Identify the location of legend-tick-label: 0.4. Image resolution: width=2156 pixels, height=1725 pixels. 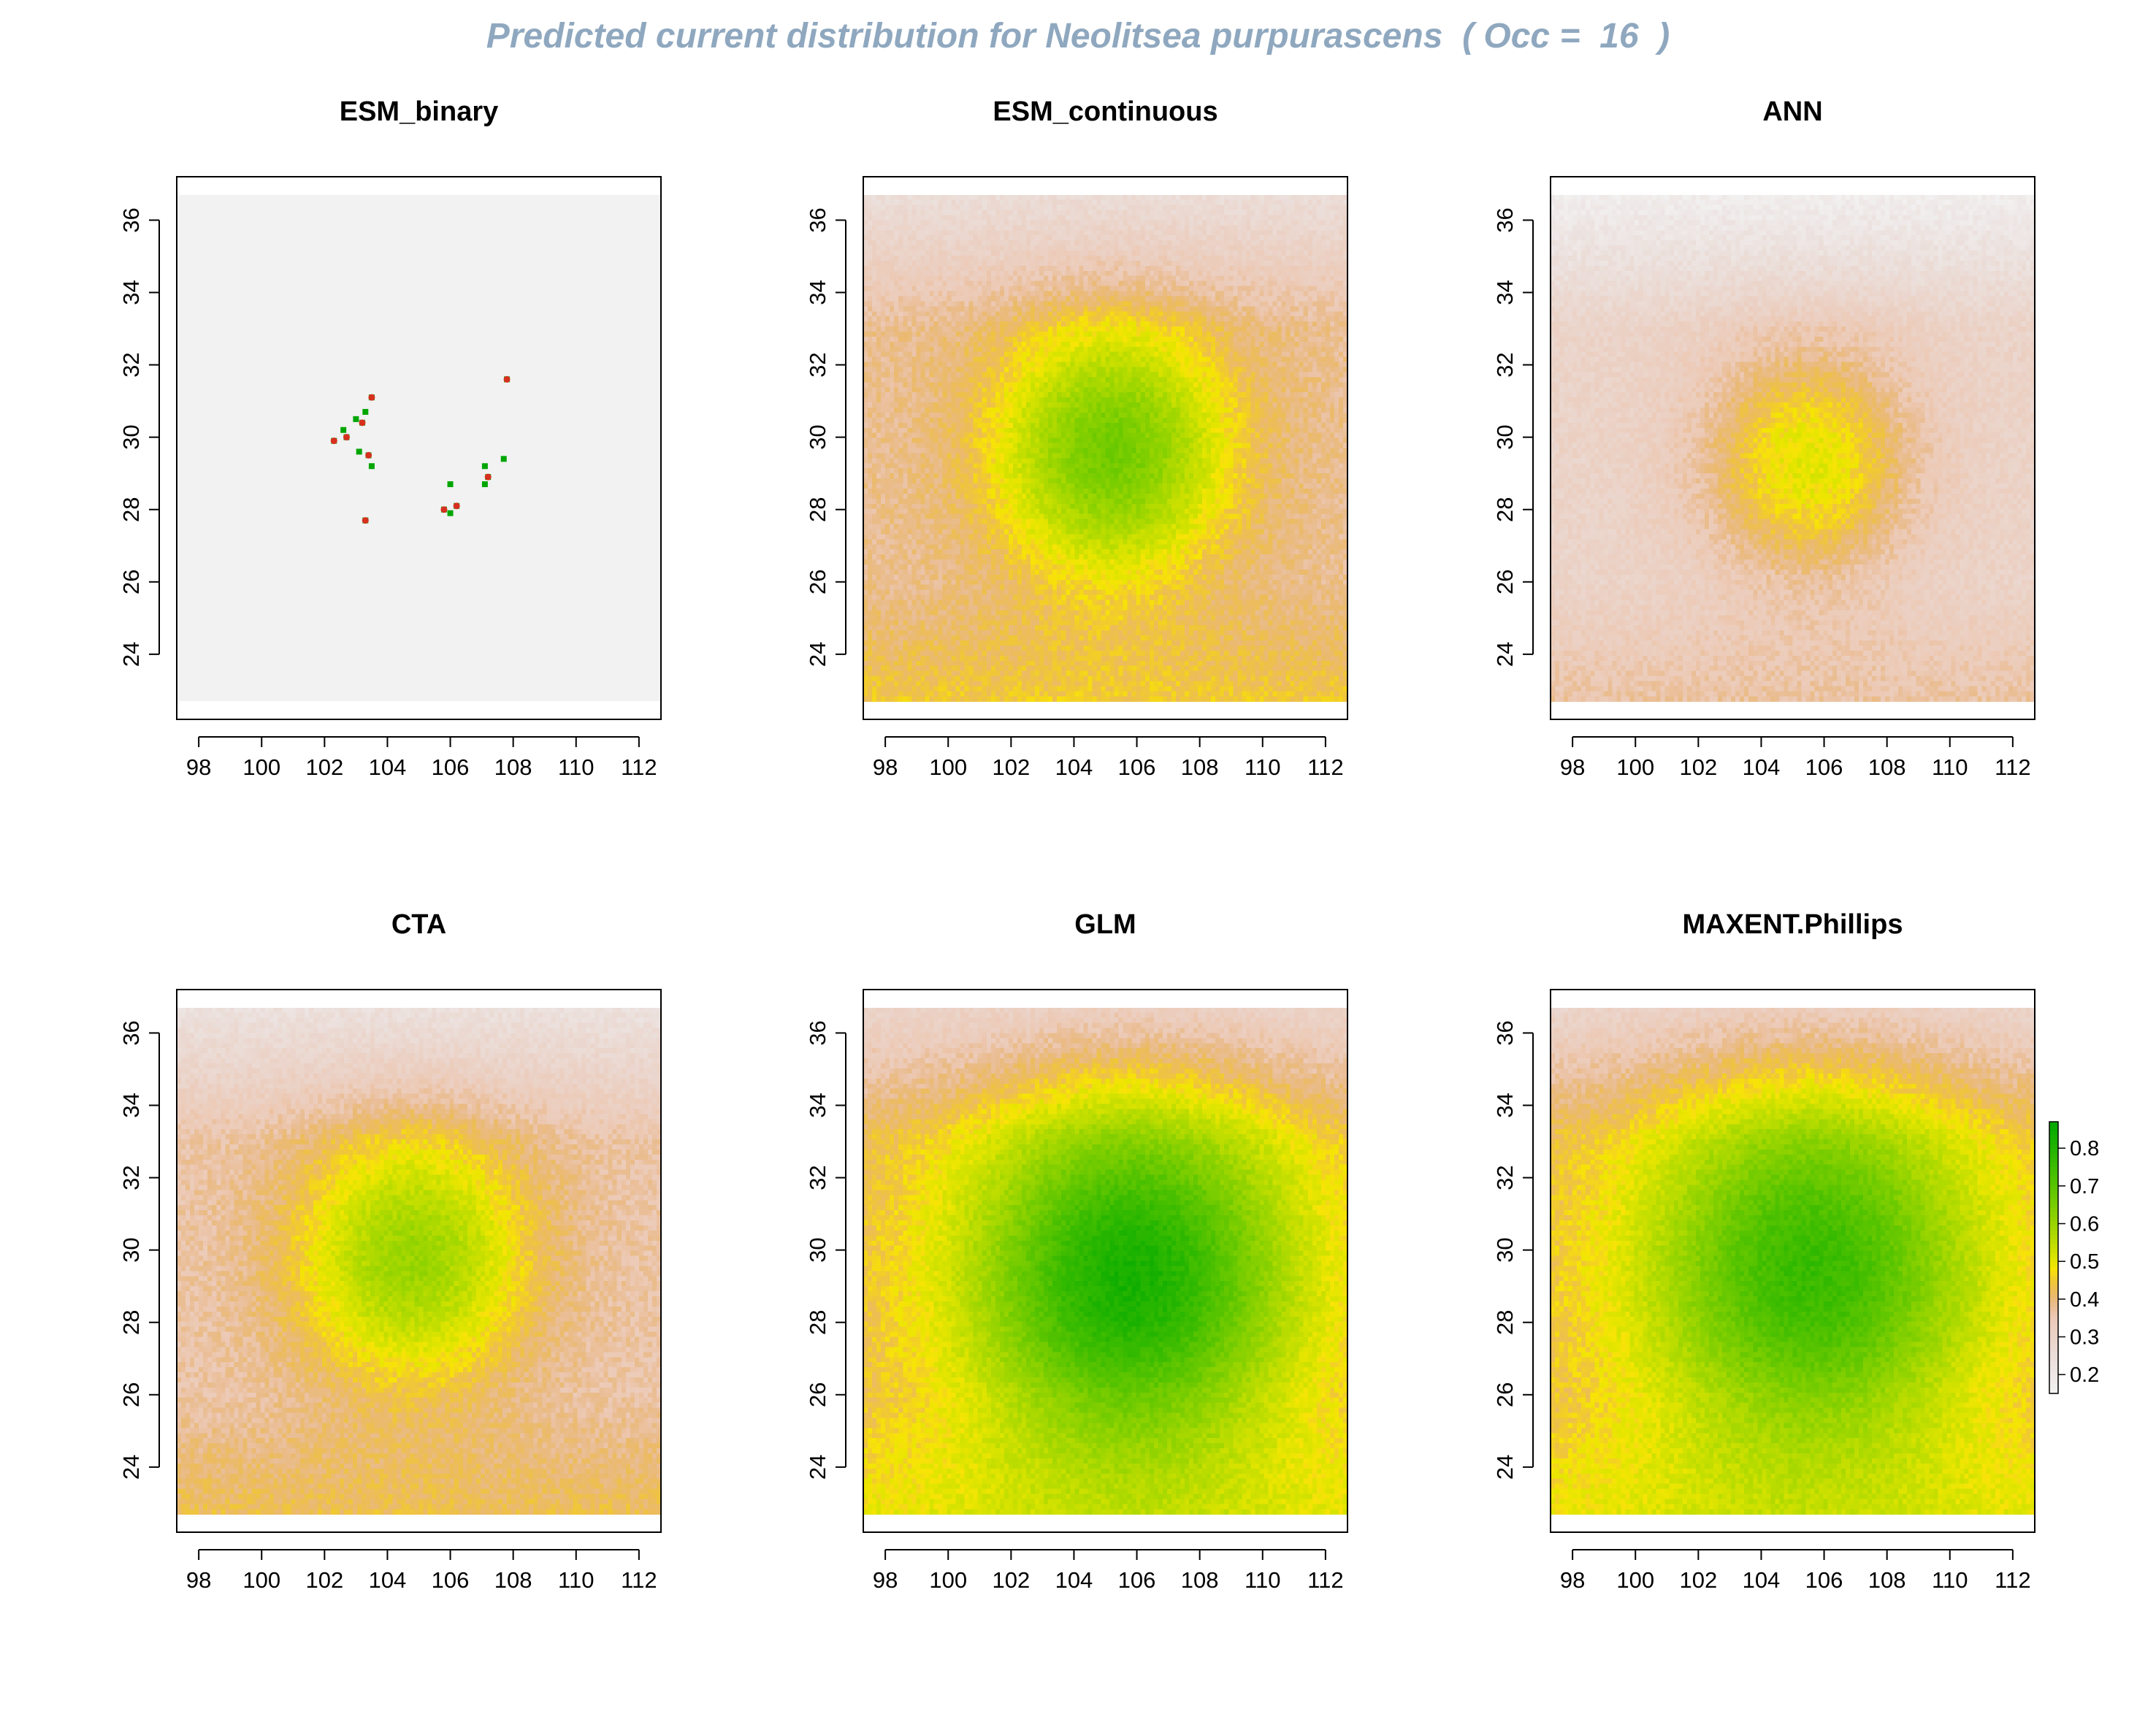
(2085, 1300).